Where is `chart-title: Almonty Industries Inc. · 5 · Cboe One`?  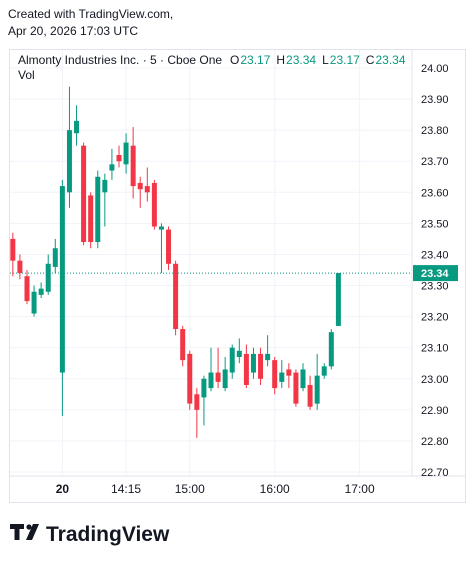
chart-title: Almonty Industries Inc. · 5 · Cboe One is located at coordinates (120, 60).